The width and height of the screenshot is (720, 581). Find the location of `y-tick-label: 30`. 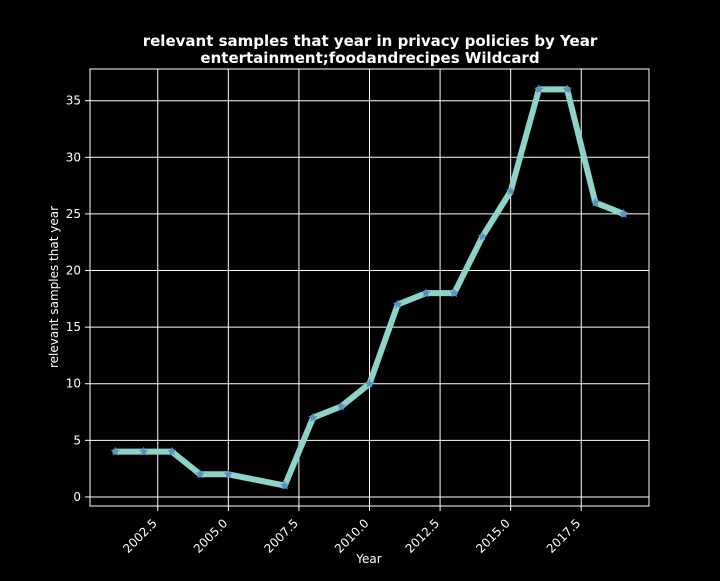

y-tick-label: 30 is located at coordinates (73, 157).